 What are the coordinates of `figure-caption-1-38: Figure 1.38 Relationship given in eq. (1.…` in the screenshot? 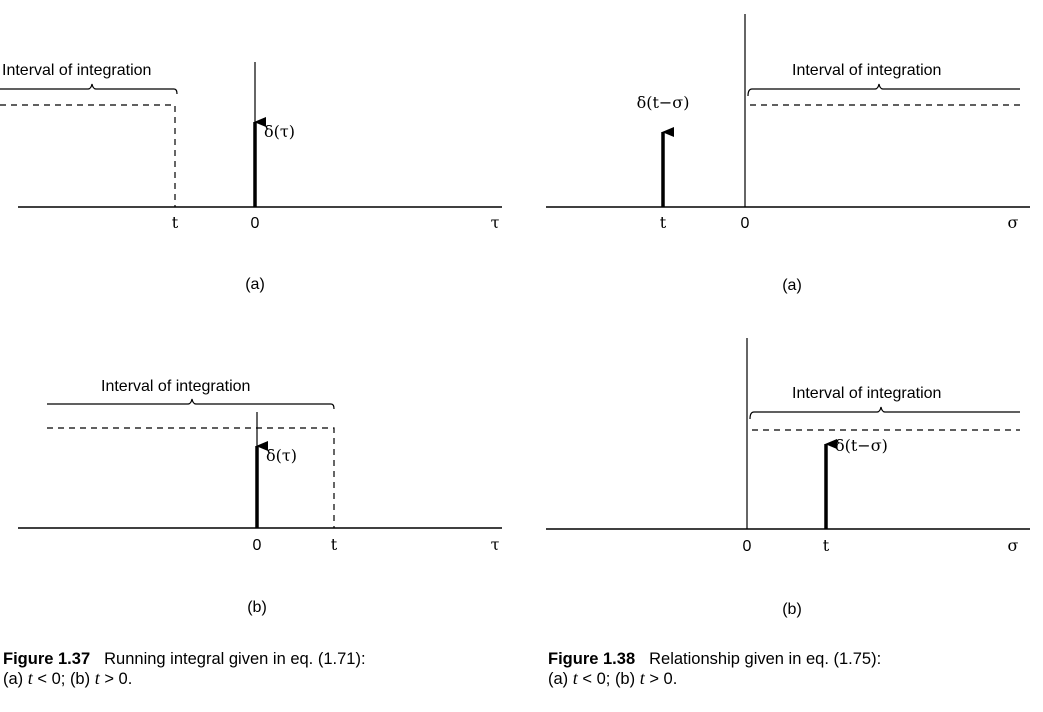 It's located at (714, 669).